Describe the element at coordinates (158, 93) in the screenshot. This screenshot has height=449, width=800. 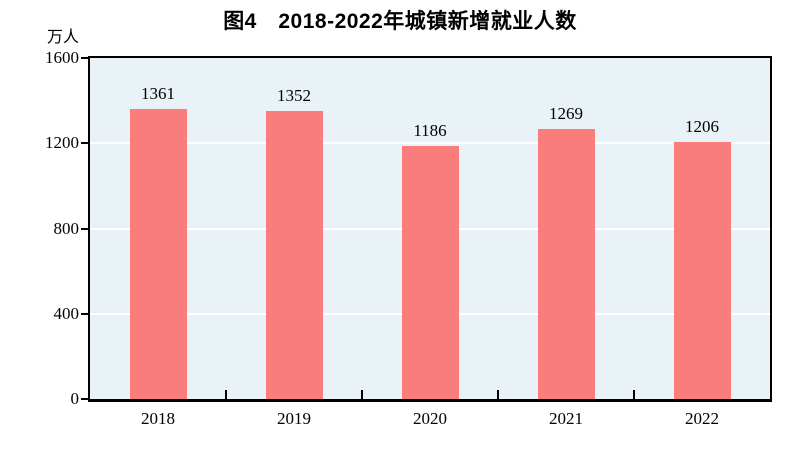
I see `bar-value-label-2018: 1361` at that location.